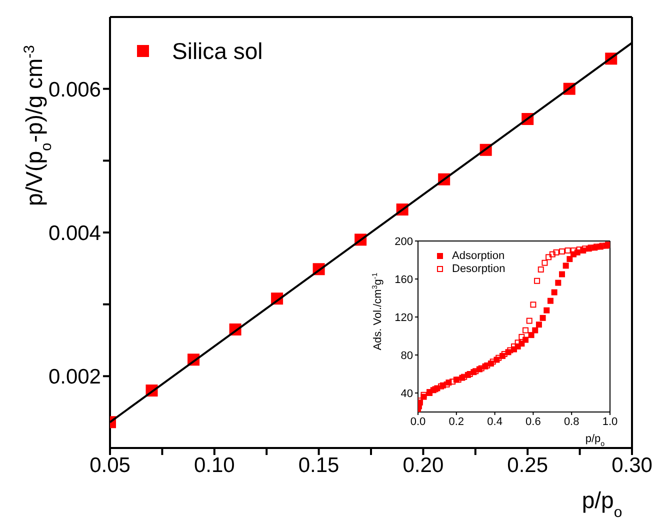 This screenshot has height=518, width=656. Describe the element at coordinates (403, 242) in the screenshot. I see `y-tick-label: 200` at that location.